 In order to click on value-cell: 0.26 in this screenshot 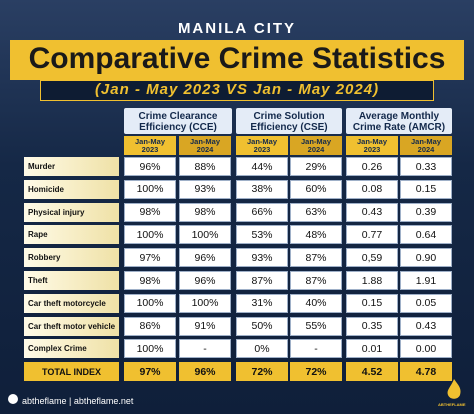, I will do `click(372, 166)`.